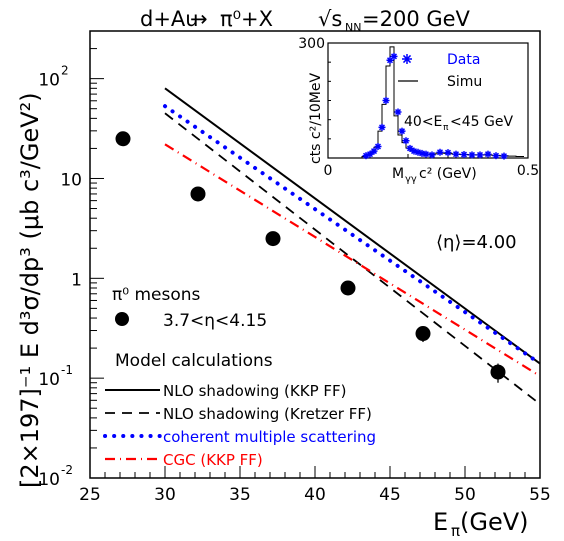 The width and height of the screenshot is (564, 541). I want to click on y-tick-label: 10, so click(71, 180).